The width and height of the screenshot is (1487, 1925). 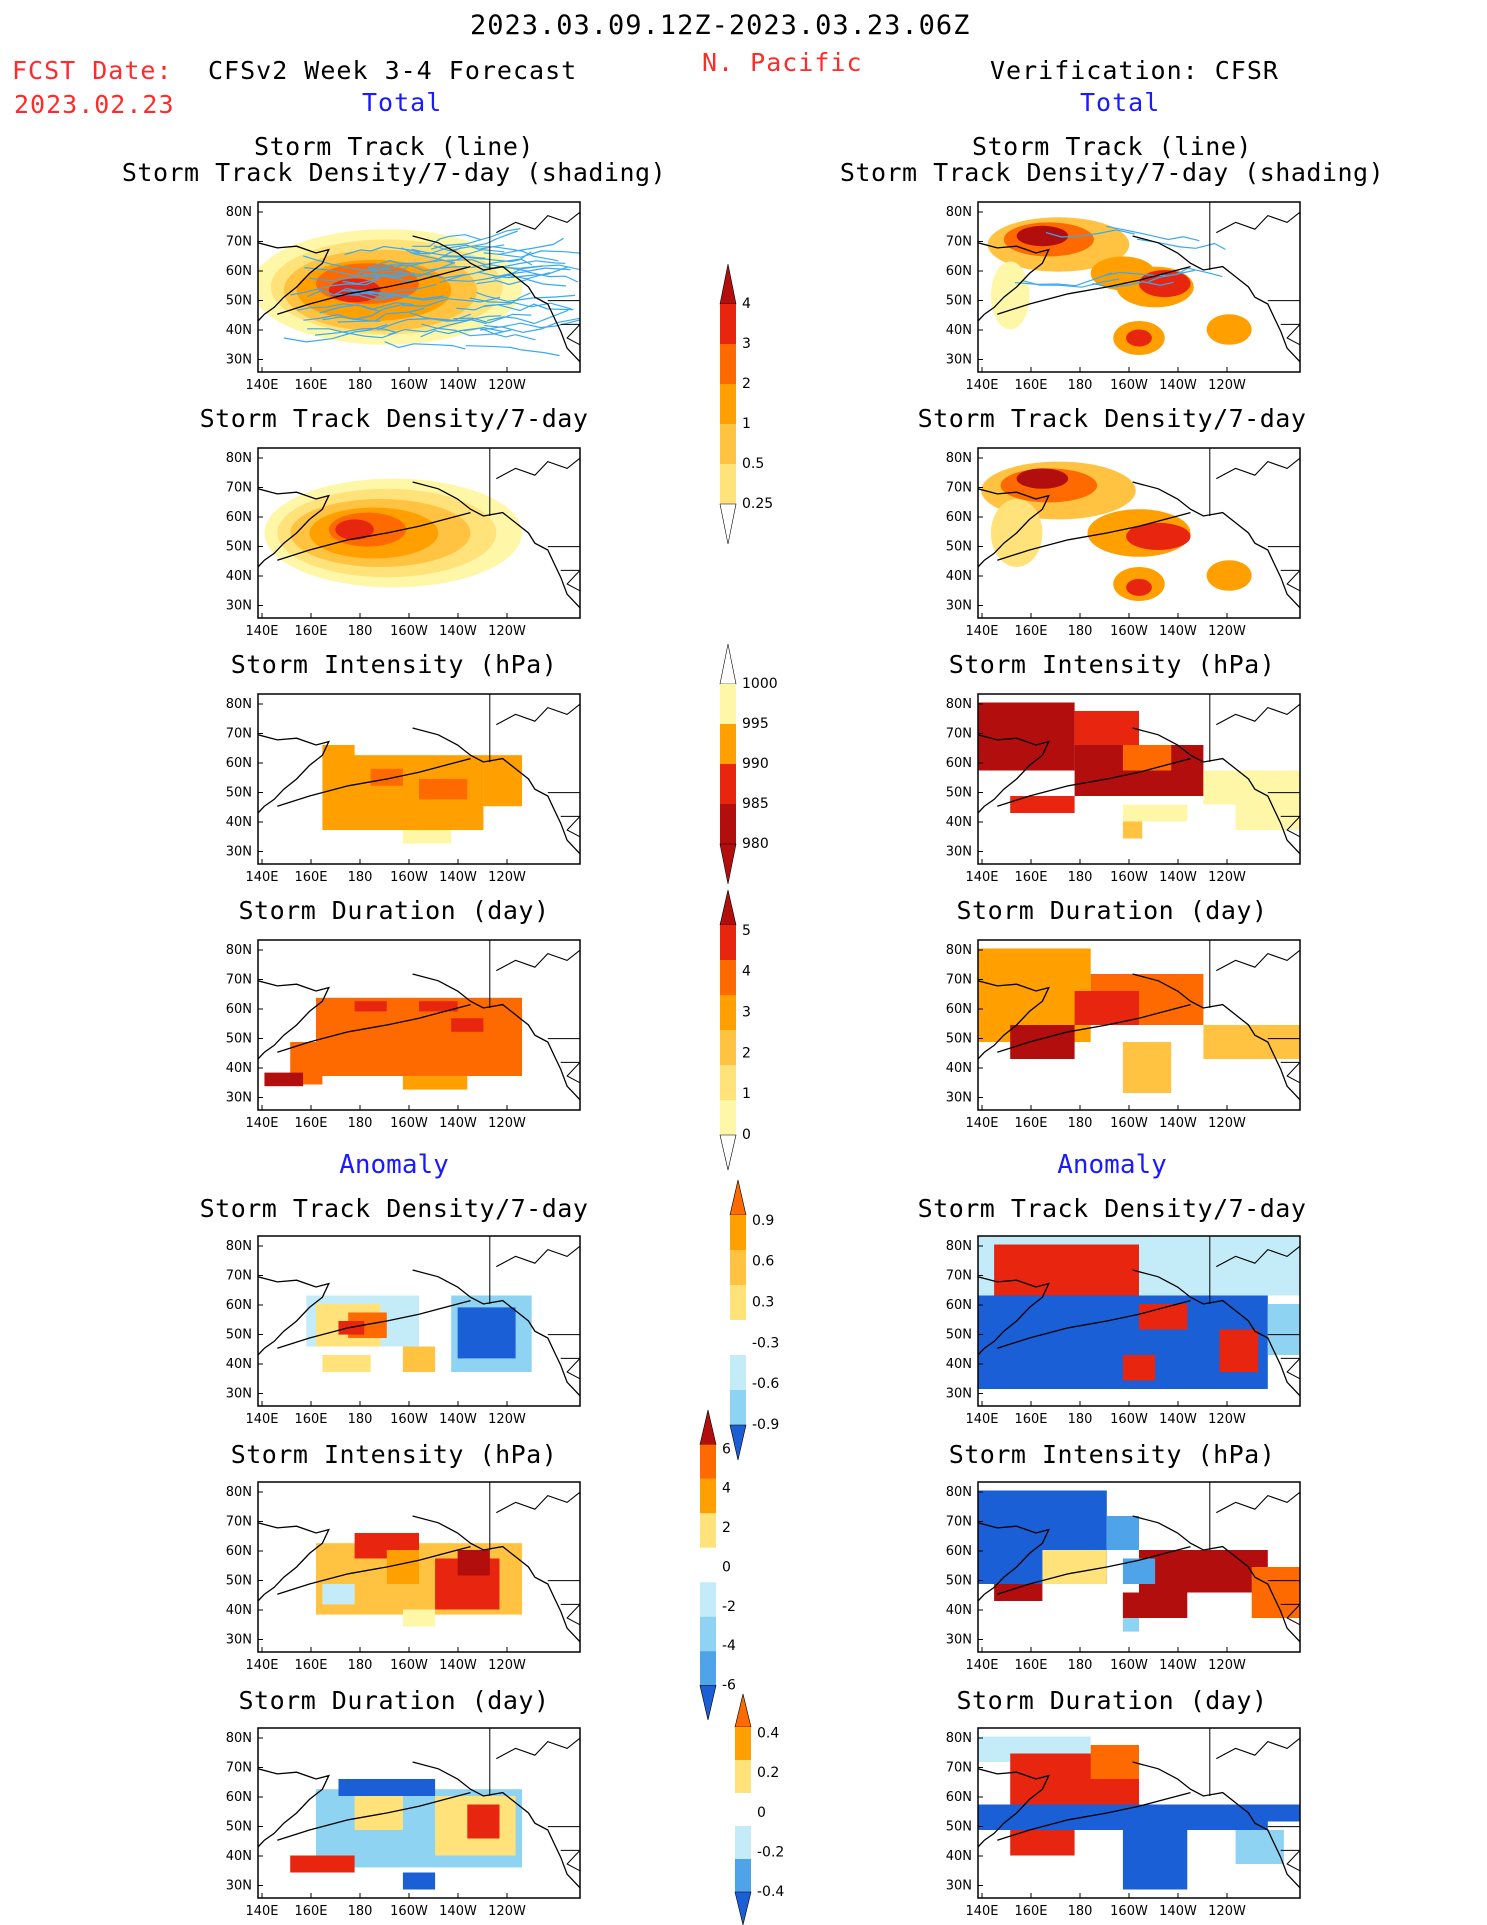 I want to click on lat-label: 40N, so click(x=239, y=1856).